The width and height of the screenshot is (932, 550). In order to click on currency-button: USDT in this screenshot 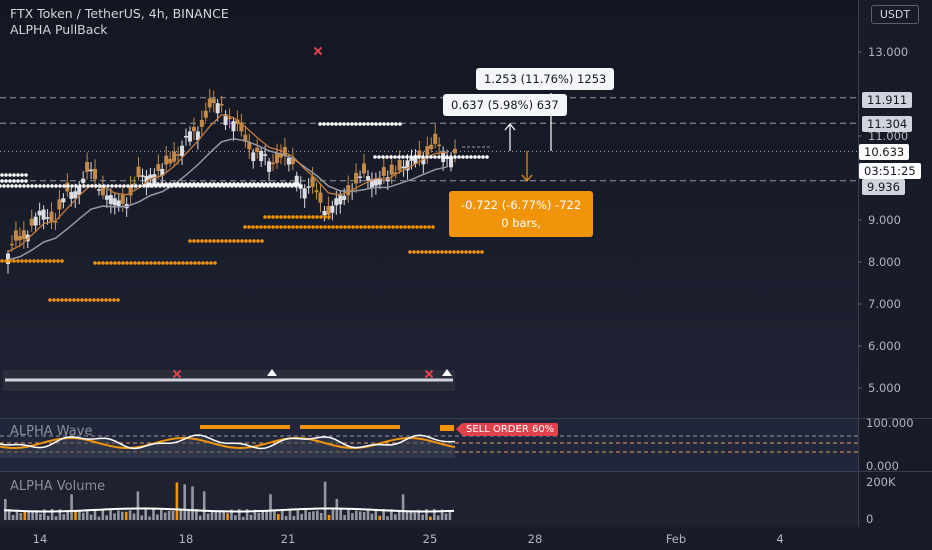, I will do `click(895, 14)`.